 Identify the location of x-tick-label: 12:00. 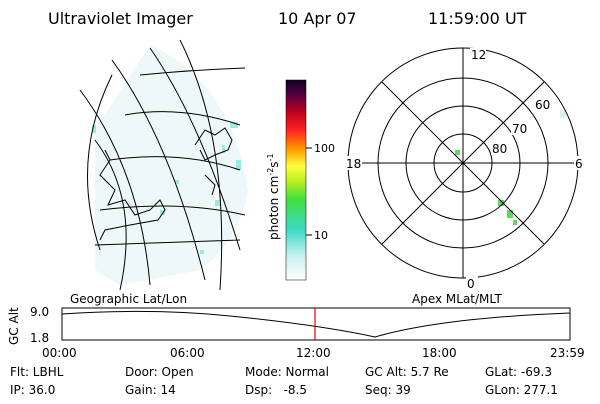
(313, 353).